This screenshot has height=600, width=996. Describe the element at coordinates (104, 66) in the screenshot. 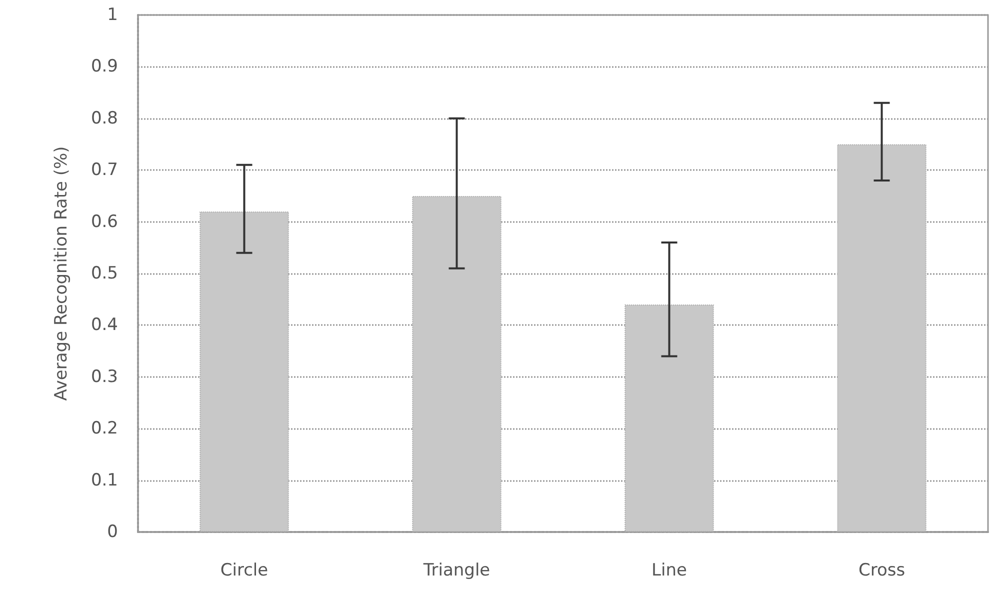

I see `y-tick-label: 0.9` at that location.